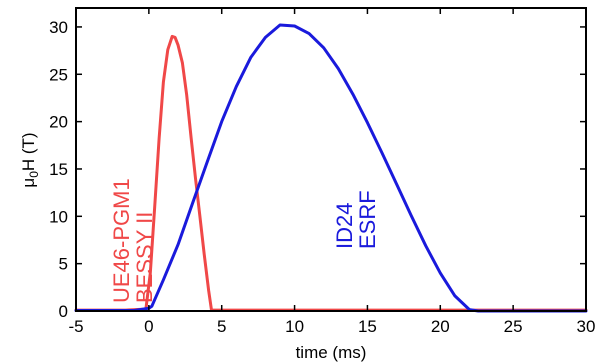 The width and height of the screenshot is (607, 364). What do you see at coordinates (58, 27) in the screenshot?
I see `y-tick-label: 30` at bounding box center [58, 27].